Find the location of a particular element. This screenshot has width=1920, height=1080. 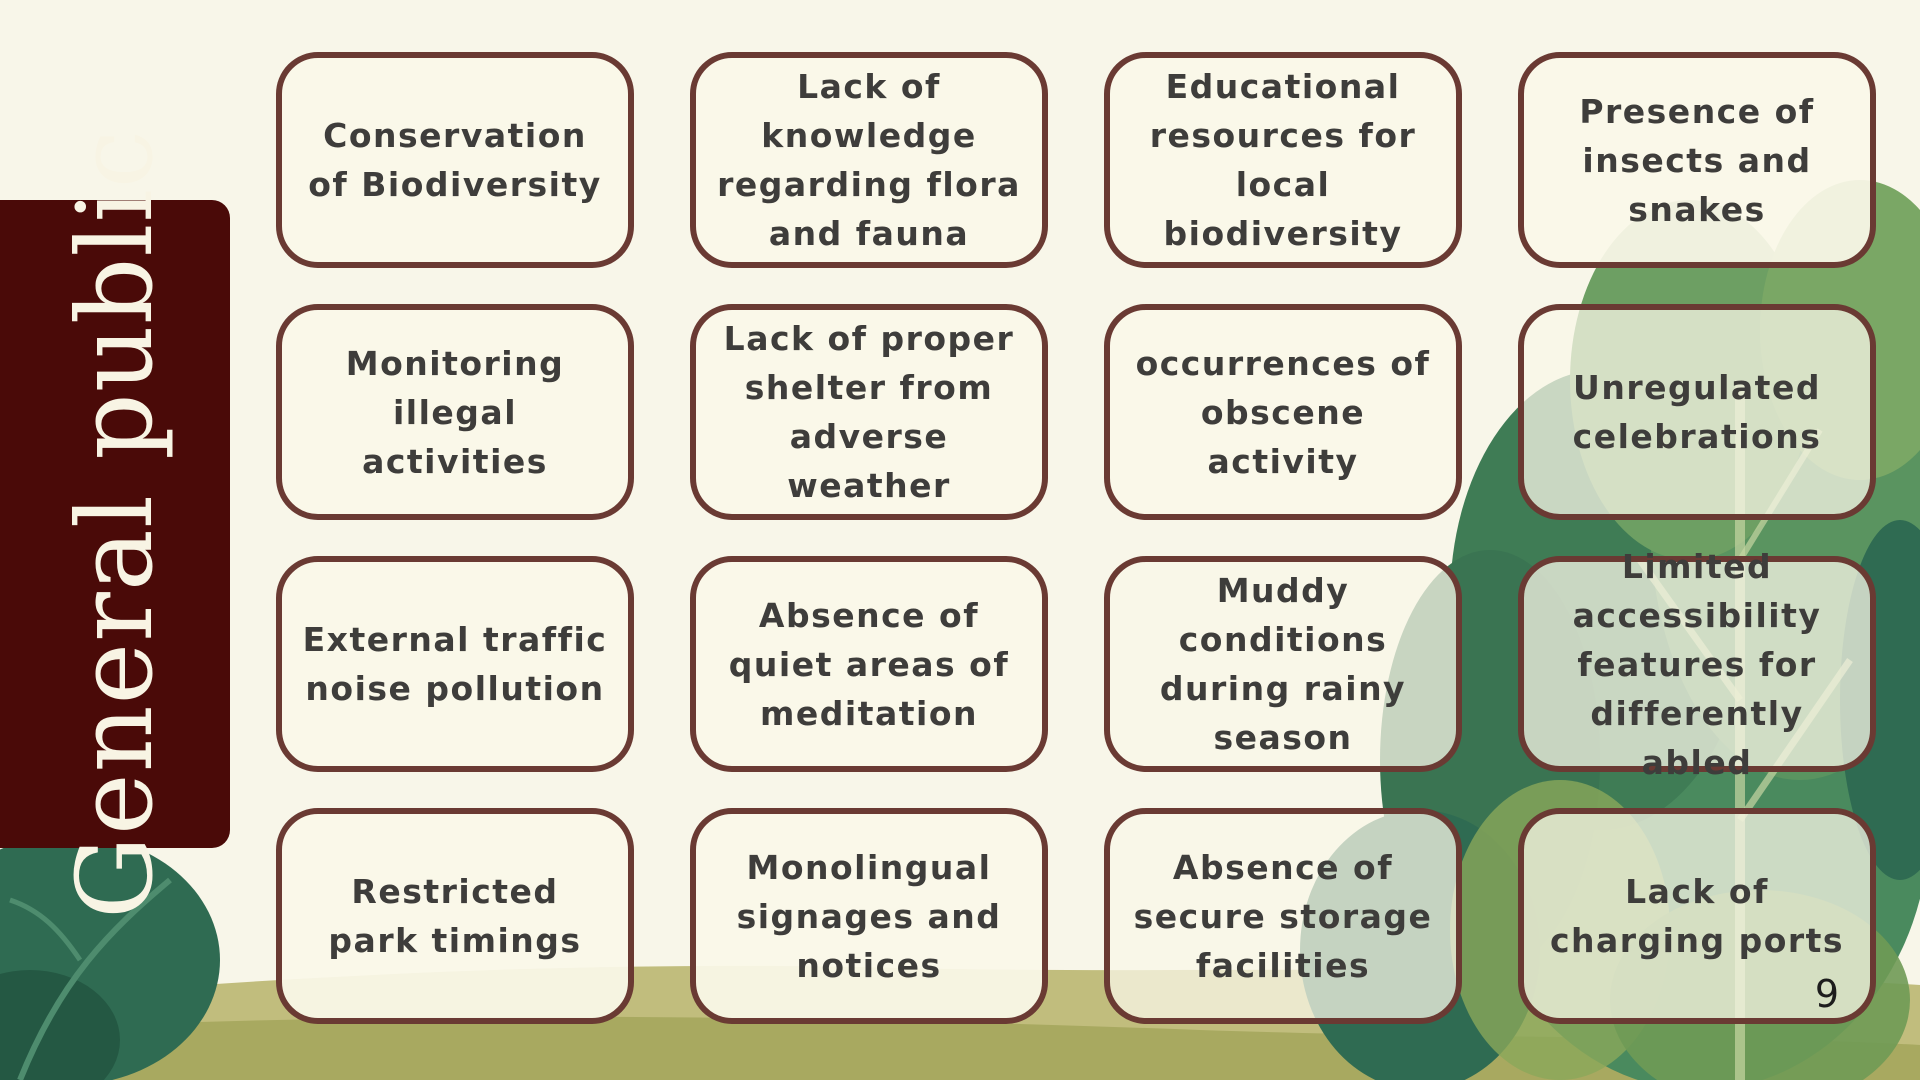

issue-card-label: Conservation of Biodiversity is located at coordinates (455, 160).